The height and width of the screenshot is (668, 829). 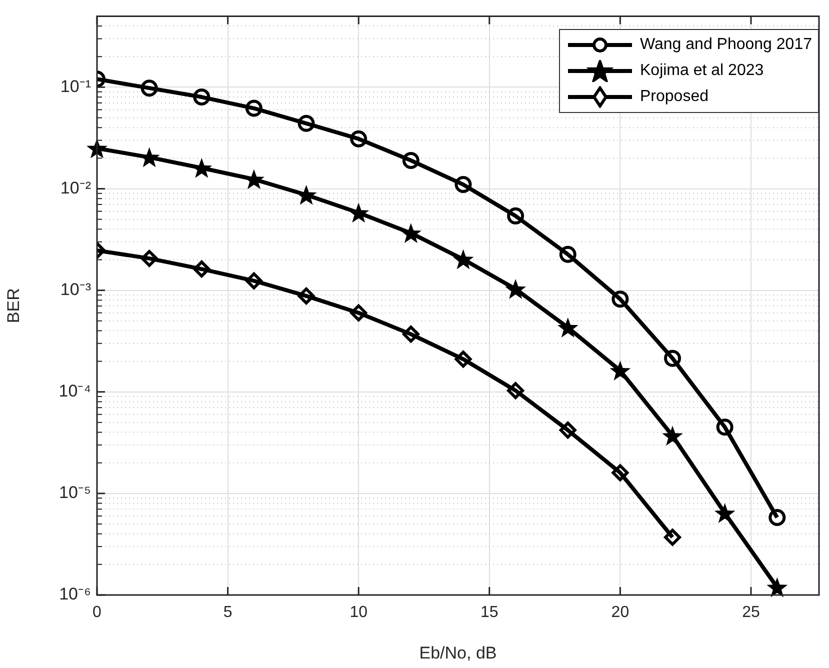 I want to click on y-tick-label: 10⁻⁶, so click(x=75, y=594).